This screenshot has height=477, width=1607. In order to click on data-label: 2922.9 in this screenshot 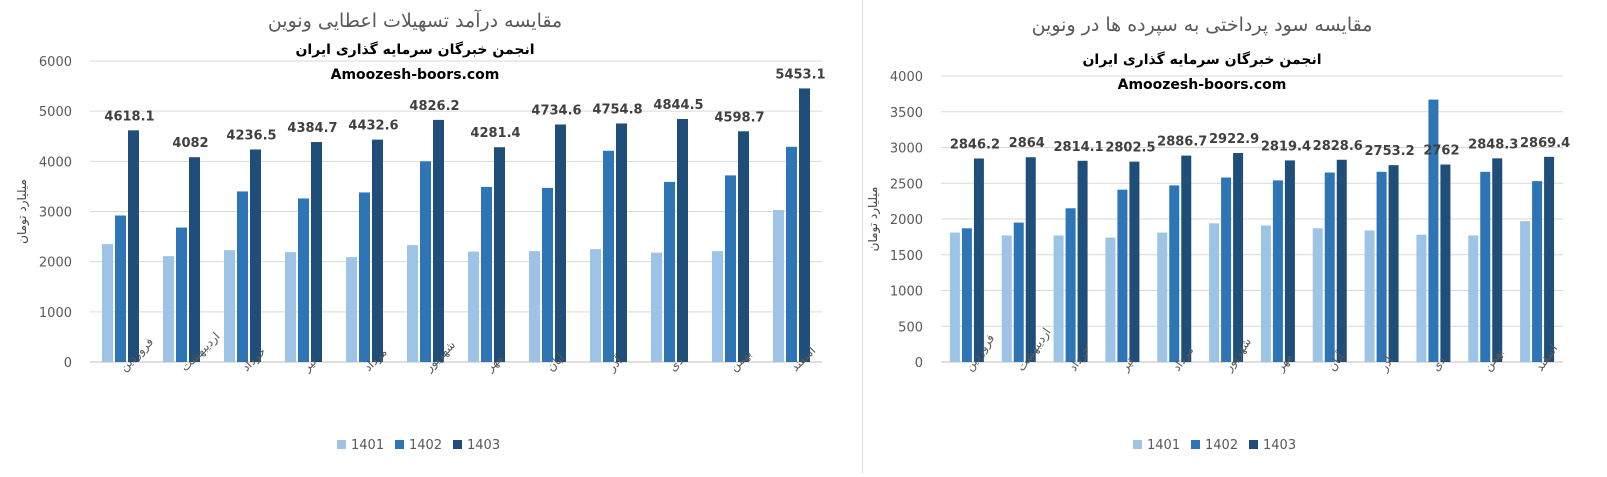, I will do `click(1234, 139)`.